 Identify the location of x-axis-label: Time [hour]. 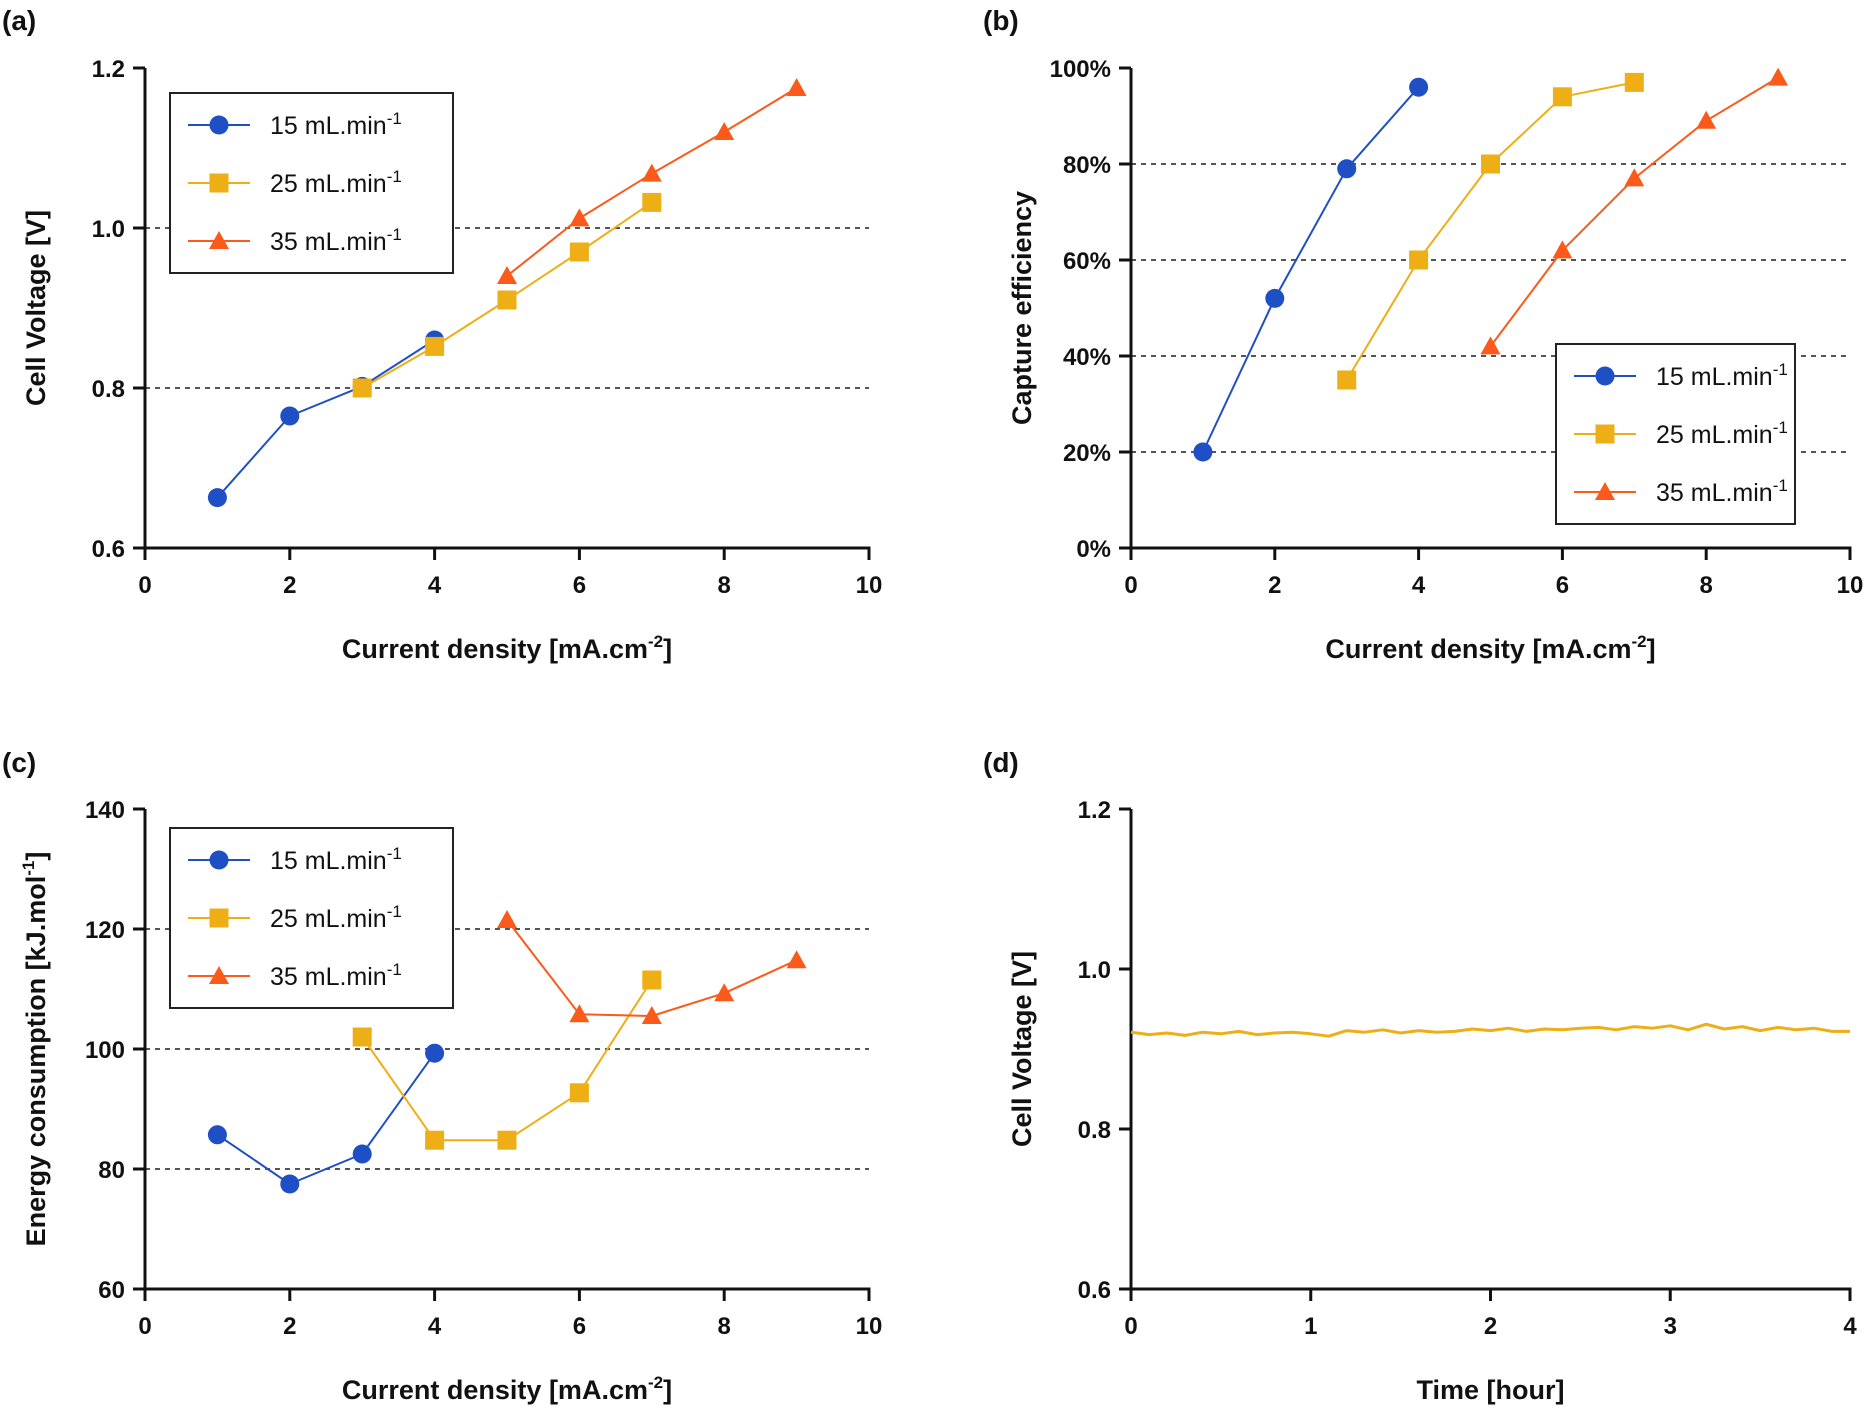
(1491, 1390).